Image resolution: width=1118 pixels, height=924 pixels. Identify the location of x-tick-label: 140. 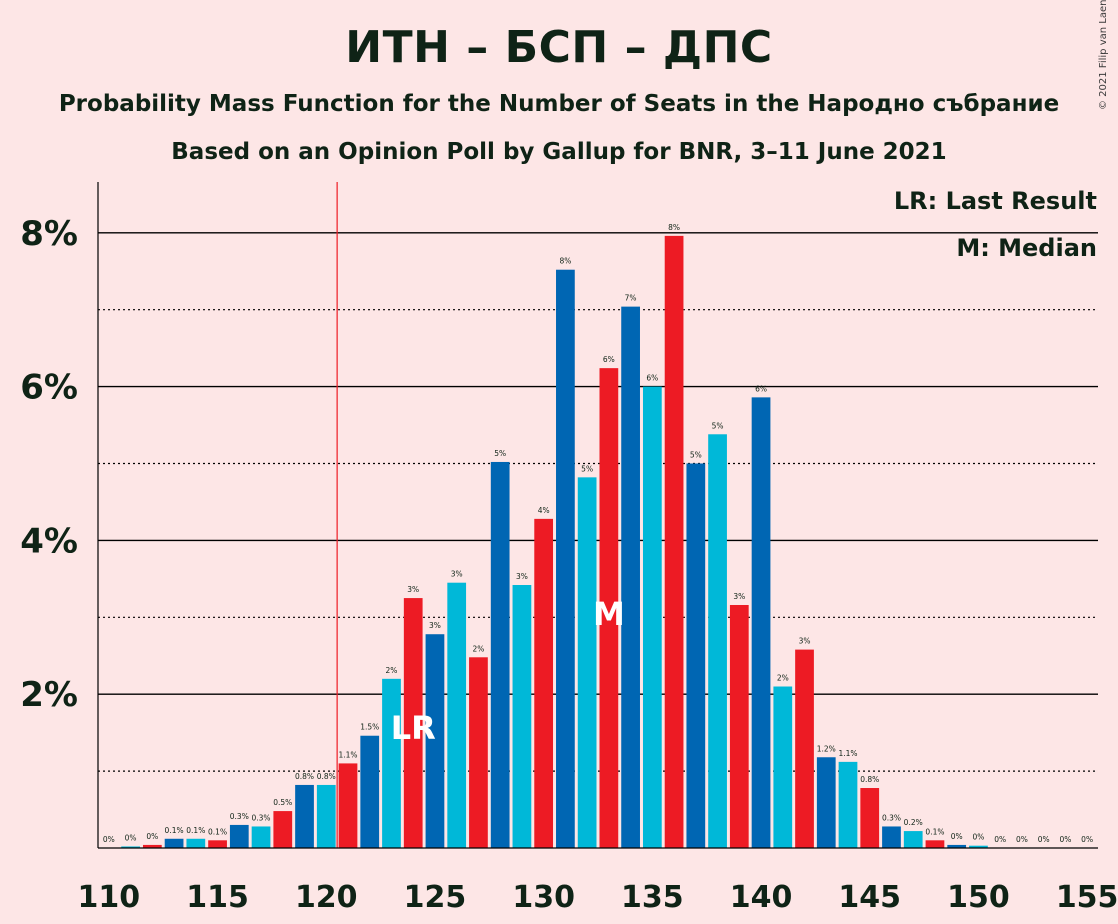
(761, 897).